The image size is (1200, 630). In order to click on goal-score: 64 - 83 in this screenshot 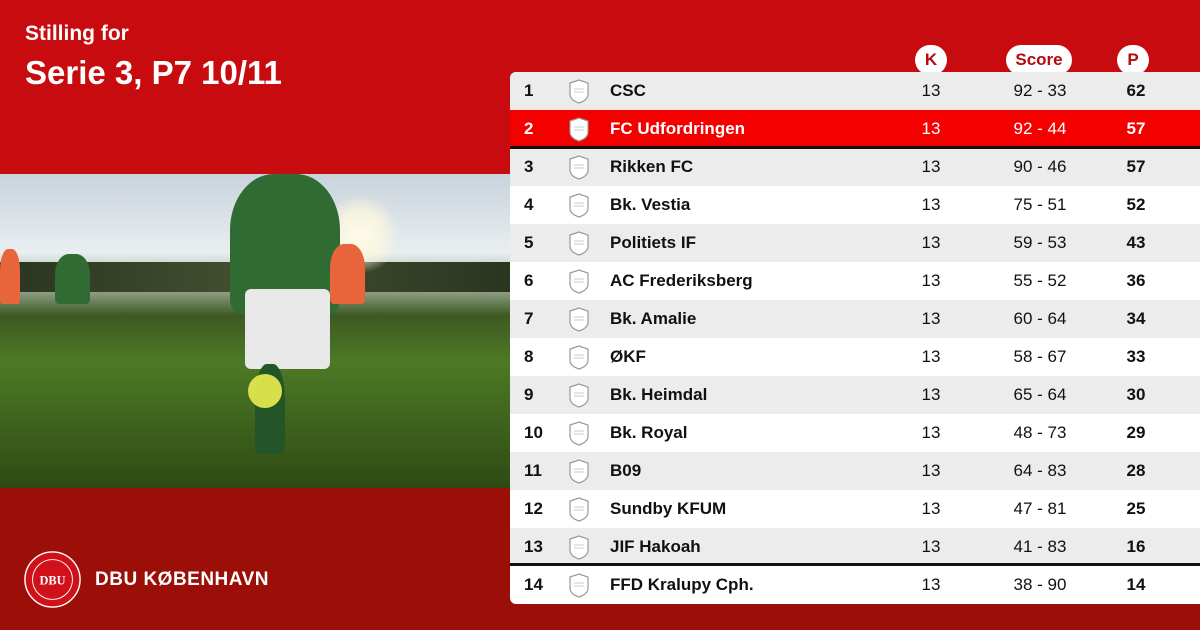, I will do `click(1040, 470)`.